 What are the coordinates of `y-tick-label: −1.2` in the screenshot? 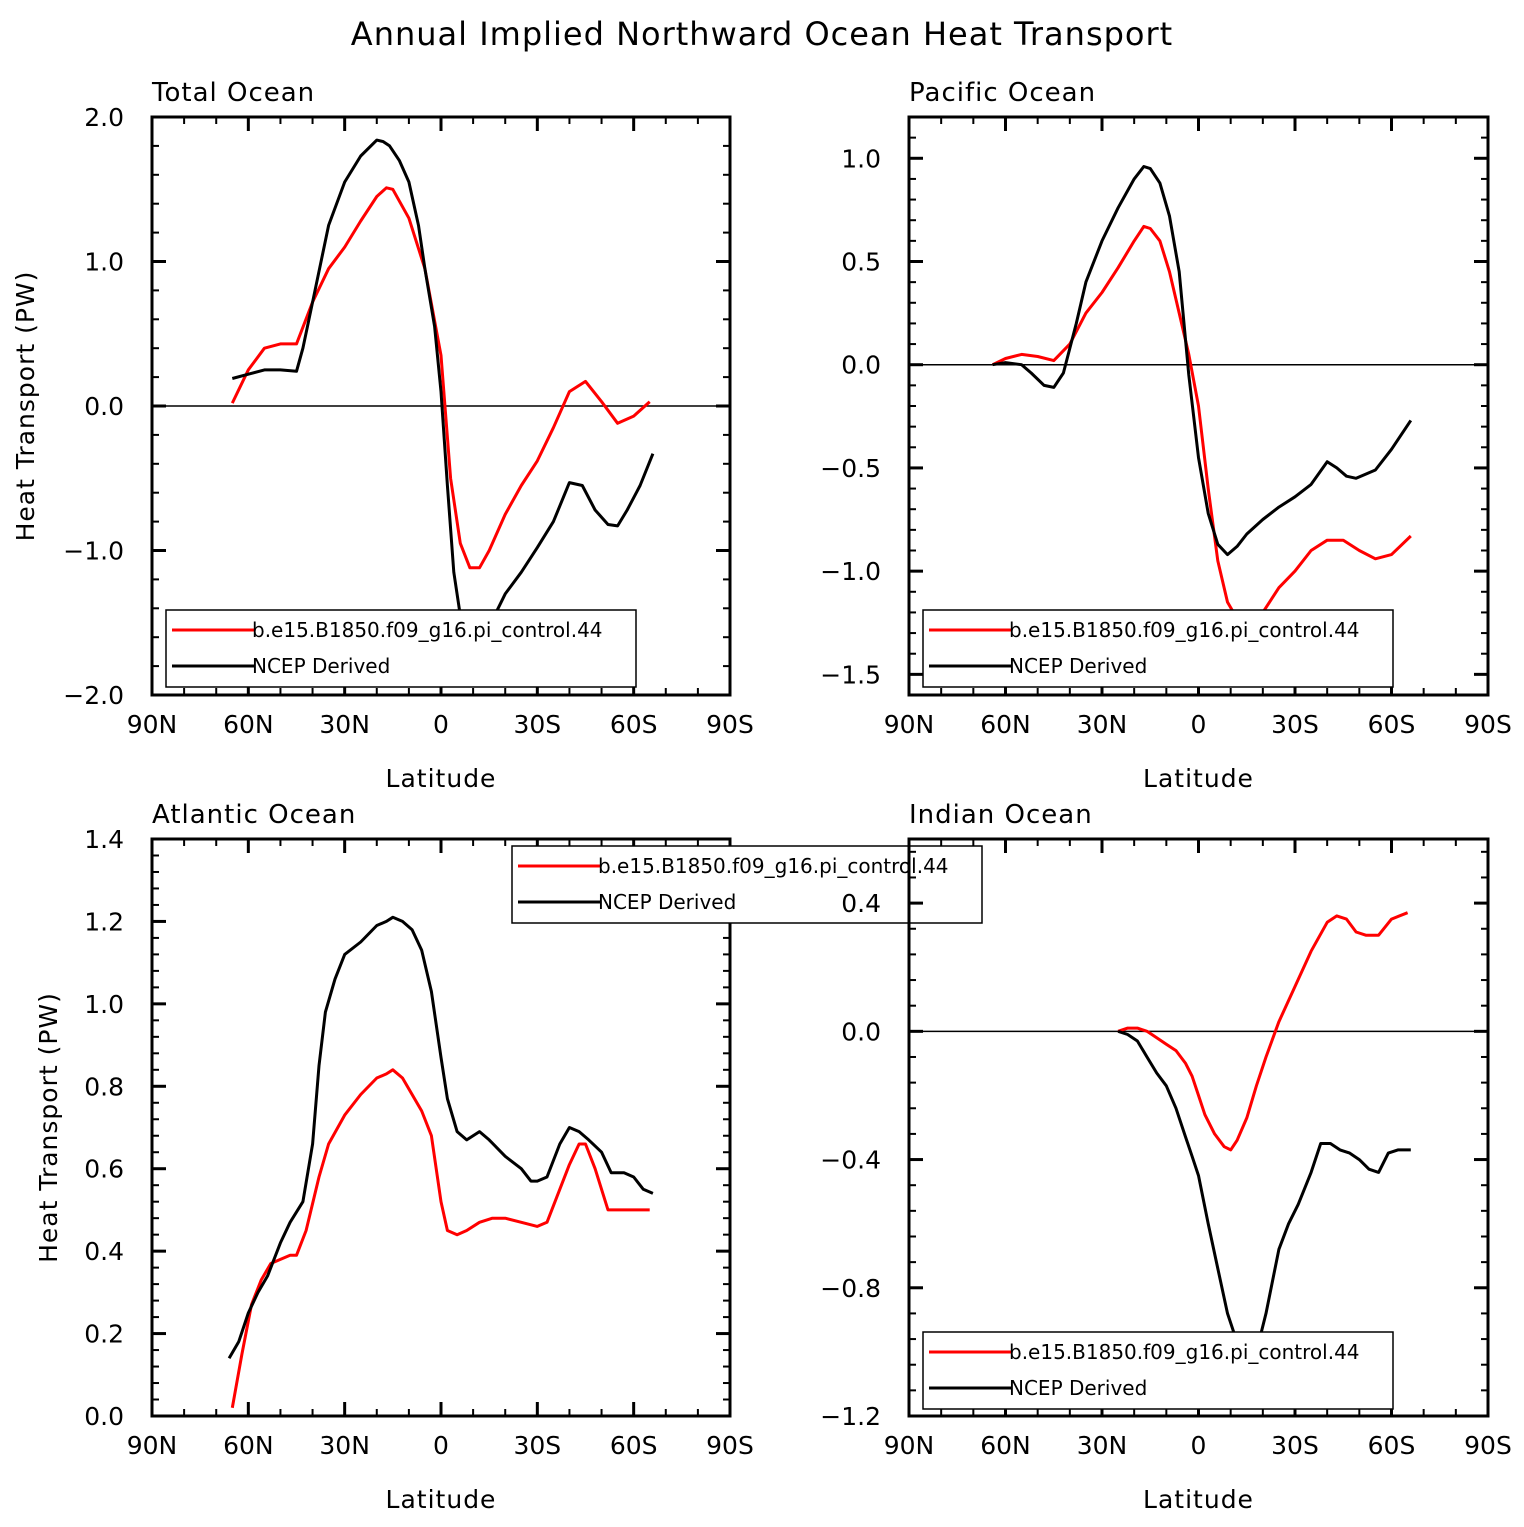 It's located at (850, 1416).